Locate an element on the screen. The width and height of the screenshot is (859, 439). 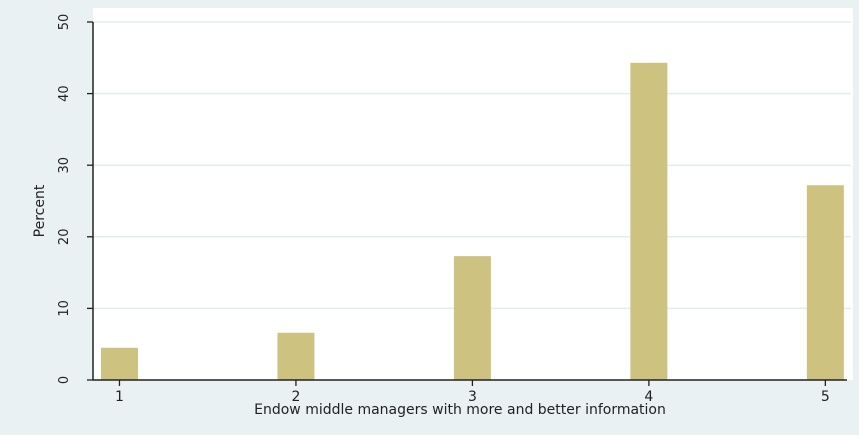
x-tick-label-4: 4 is located at coordinates (648, 397).